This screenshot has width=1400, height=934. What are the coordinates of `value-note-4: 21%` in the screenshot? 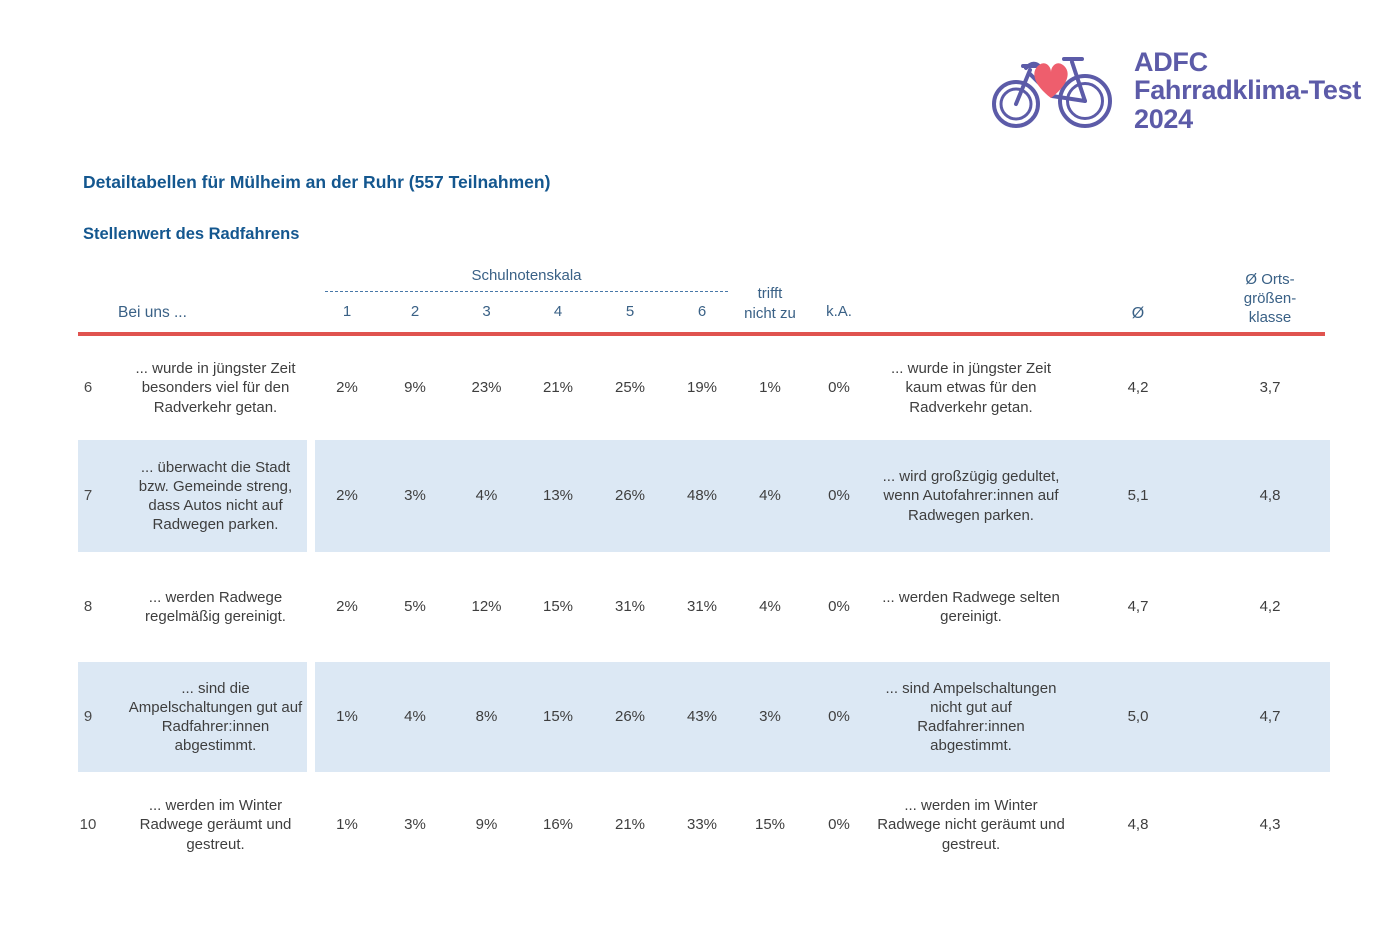 It's located at (558, 388).